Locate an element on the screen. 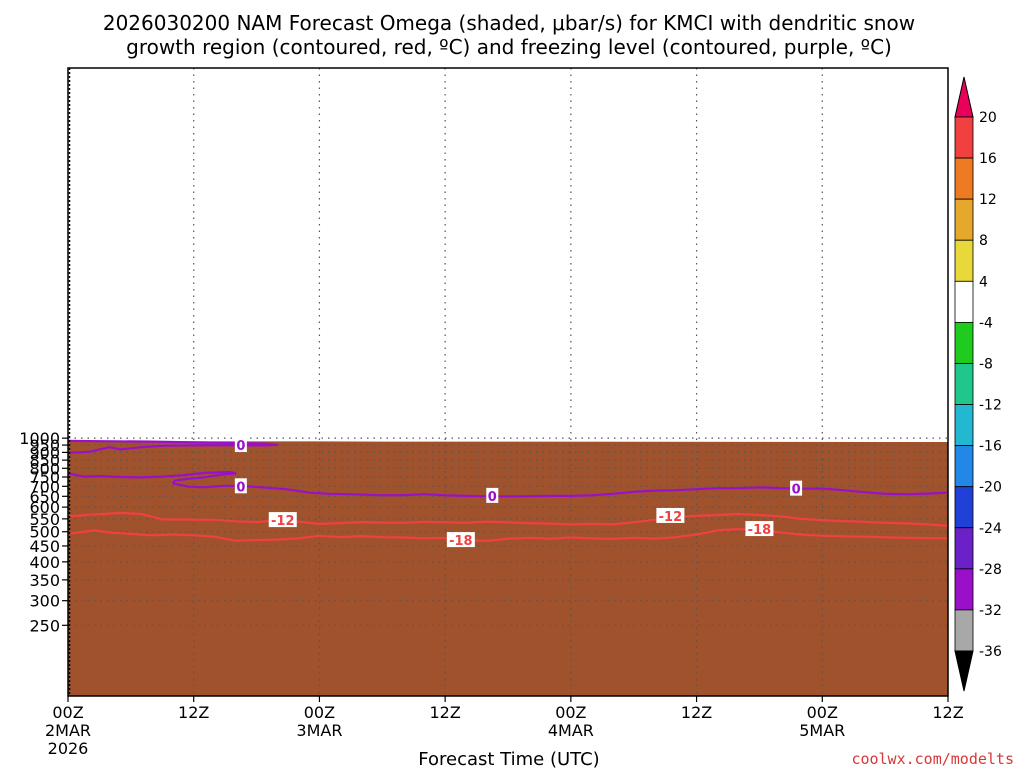 The height and width of the screenshot is (768, 1024). contour-label-0: -18 is located at coordinates (461, 541).